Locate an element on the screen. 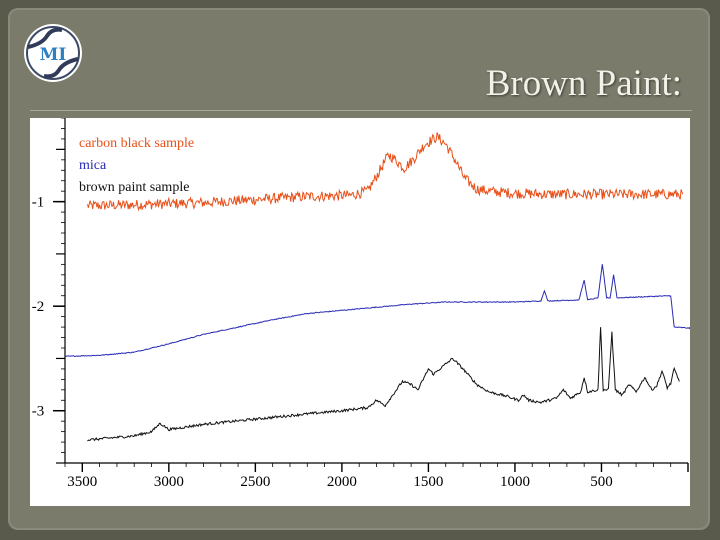 The height and width of the screenshot is (540, 720). logo-text: MI is located at coordinates (53, 55).